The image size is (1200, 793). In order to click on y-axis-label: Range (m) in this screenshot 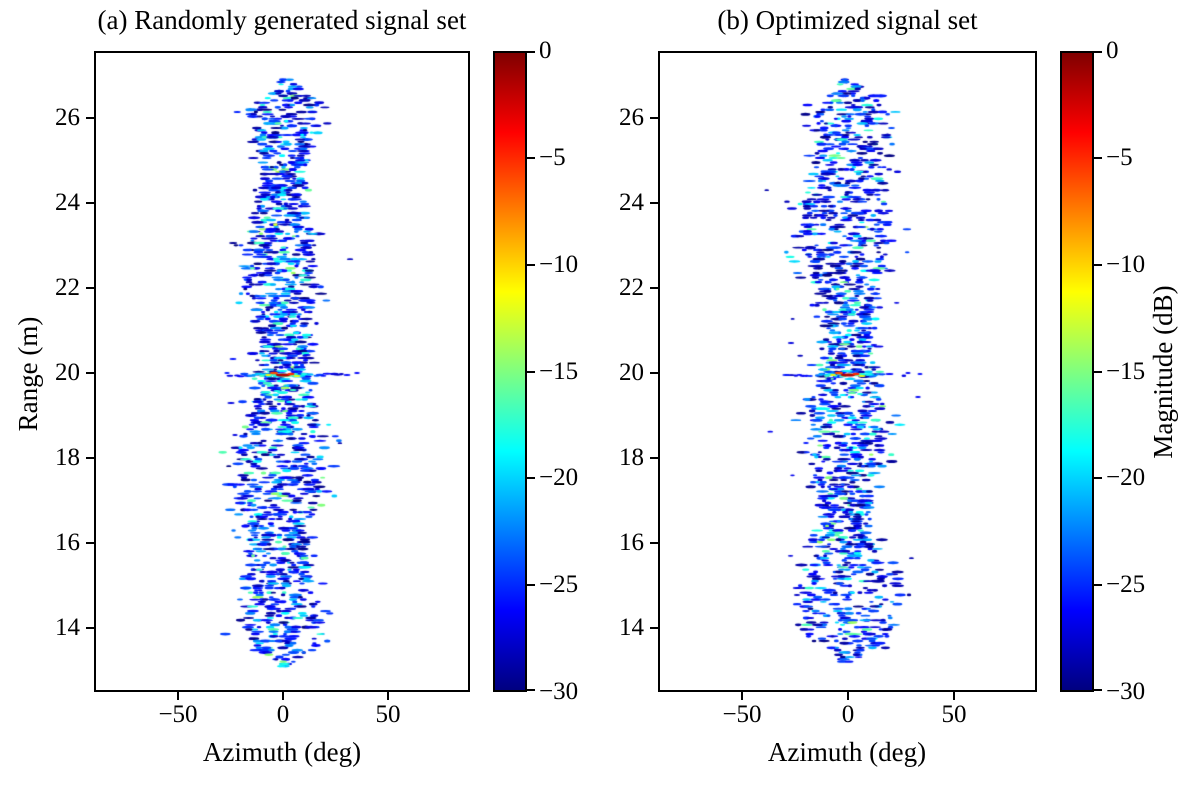, I will do `click(28, 374)`.